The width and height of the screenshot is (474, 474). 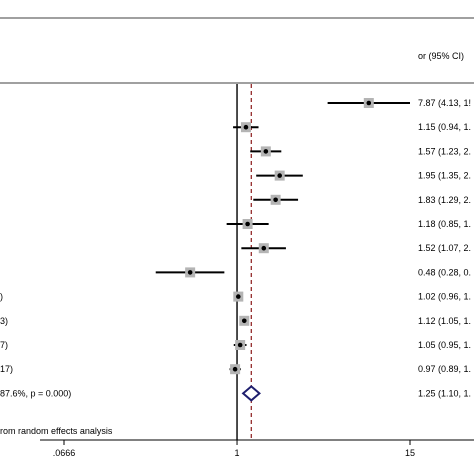 I want to click on ci-text: 7.87 (4.13, 1!, so click(x=444, y=103).